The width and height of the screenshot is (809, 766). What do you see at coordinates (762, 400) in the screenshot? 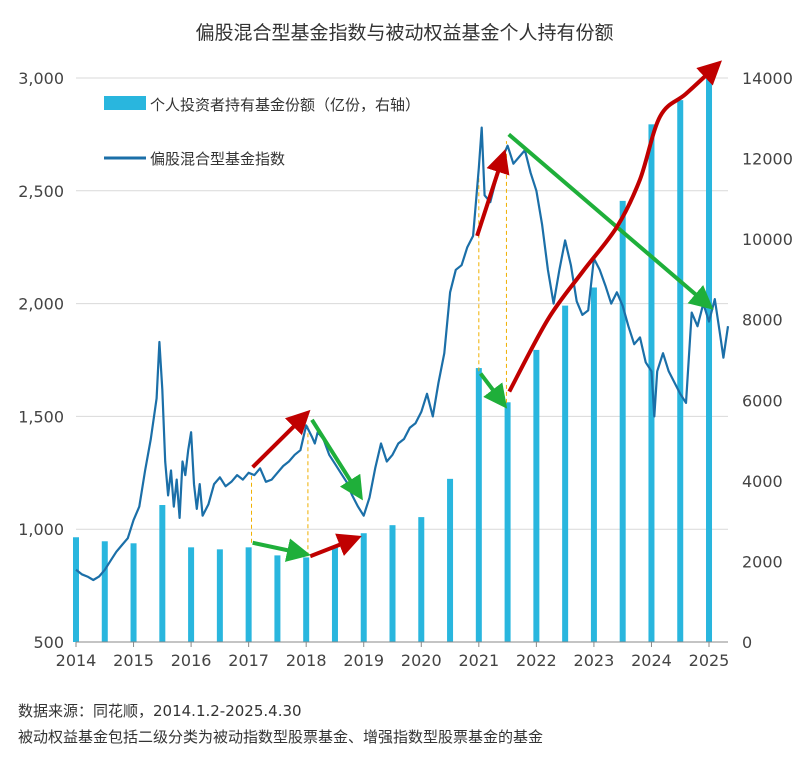
I see `right-axis-tick-label: 6000` at bounding box center [762, 400].